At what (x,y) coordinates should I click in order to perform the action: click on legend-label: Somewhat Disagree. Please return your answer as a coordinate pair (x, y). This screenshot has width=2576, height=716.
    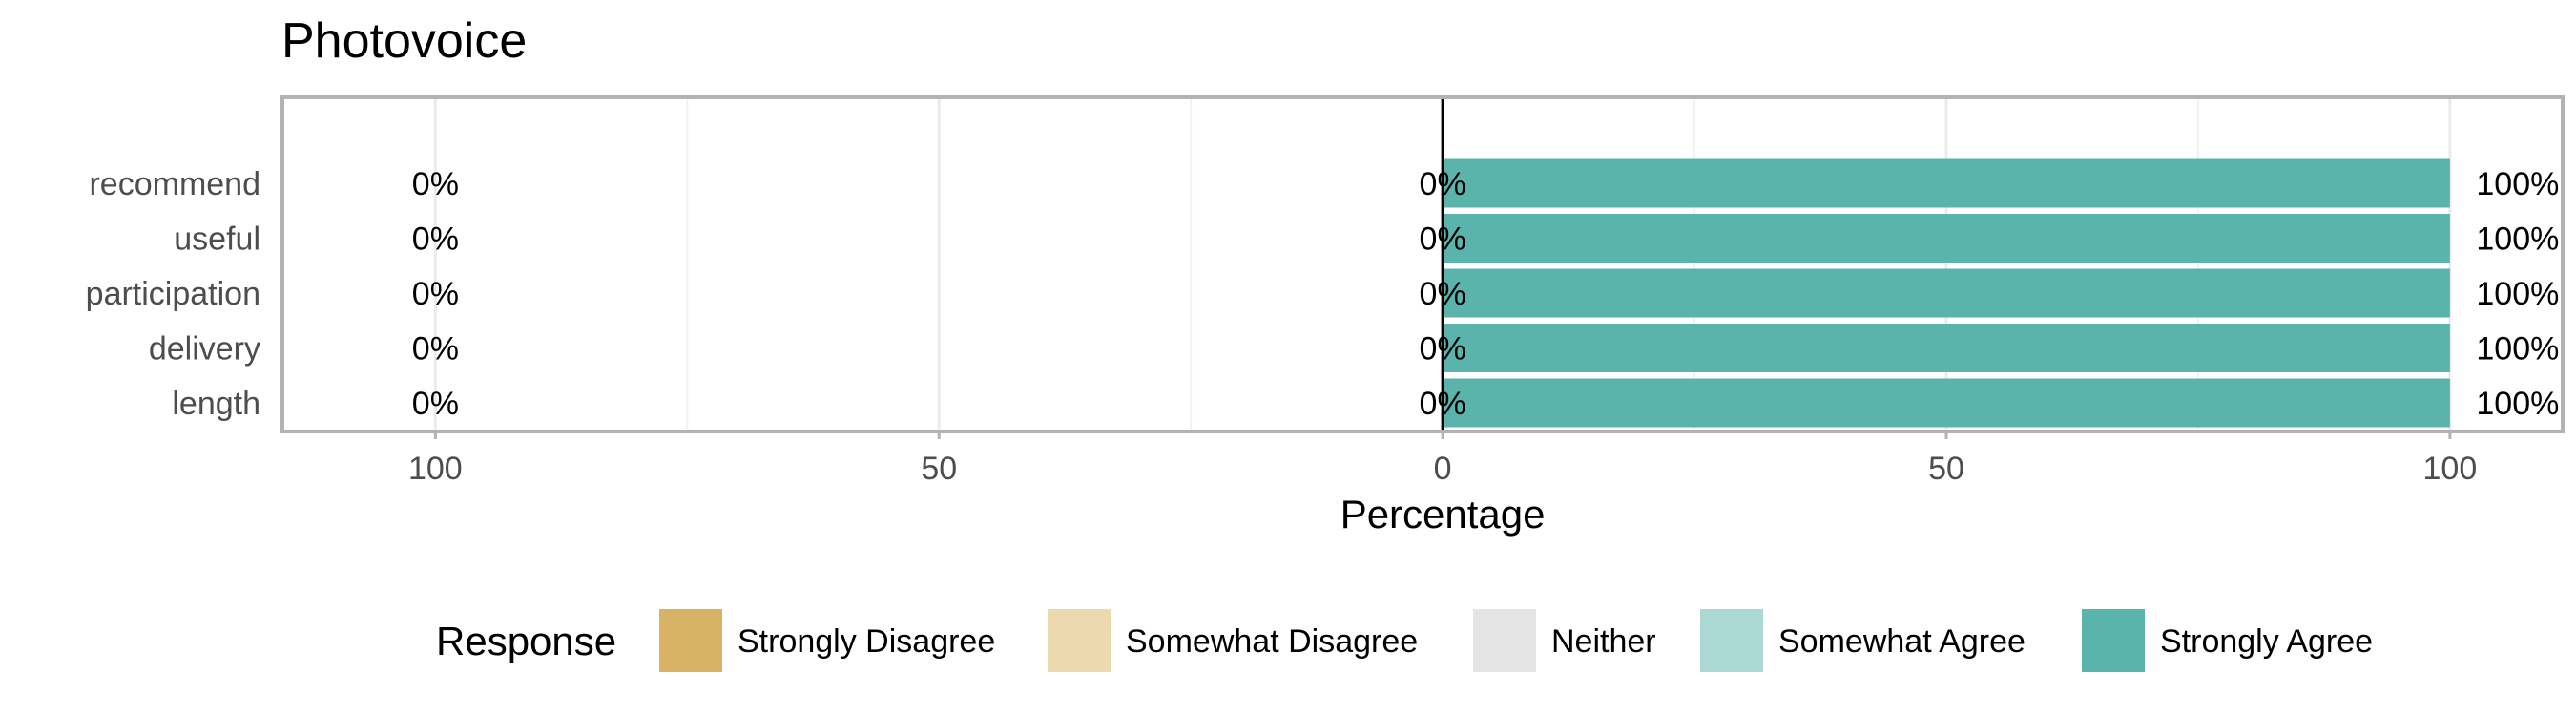
    Looking at the image, I should click on (1272, 641).